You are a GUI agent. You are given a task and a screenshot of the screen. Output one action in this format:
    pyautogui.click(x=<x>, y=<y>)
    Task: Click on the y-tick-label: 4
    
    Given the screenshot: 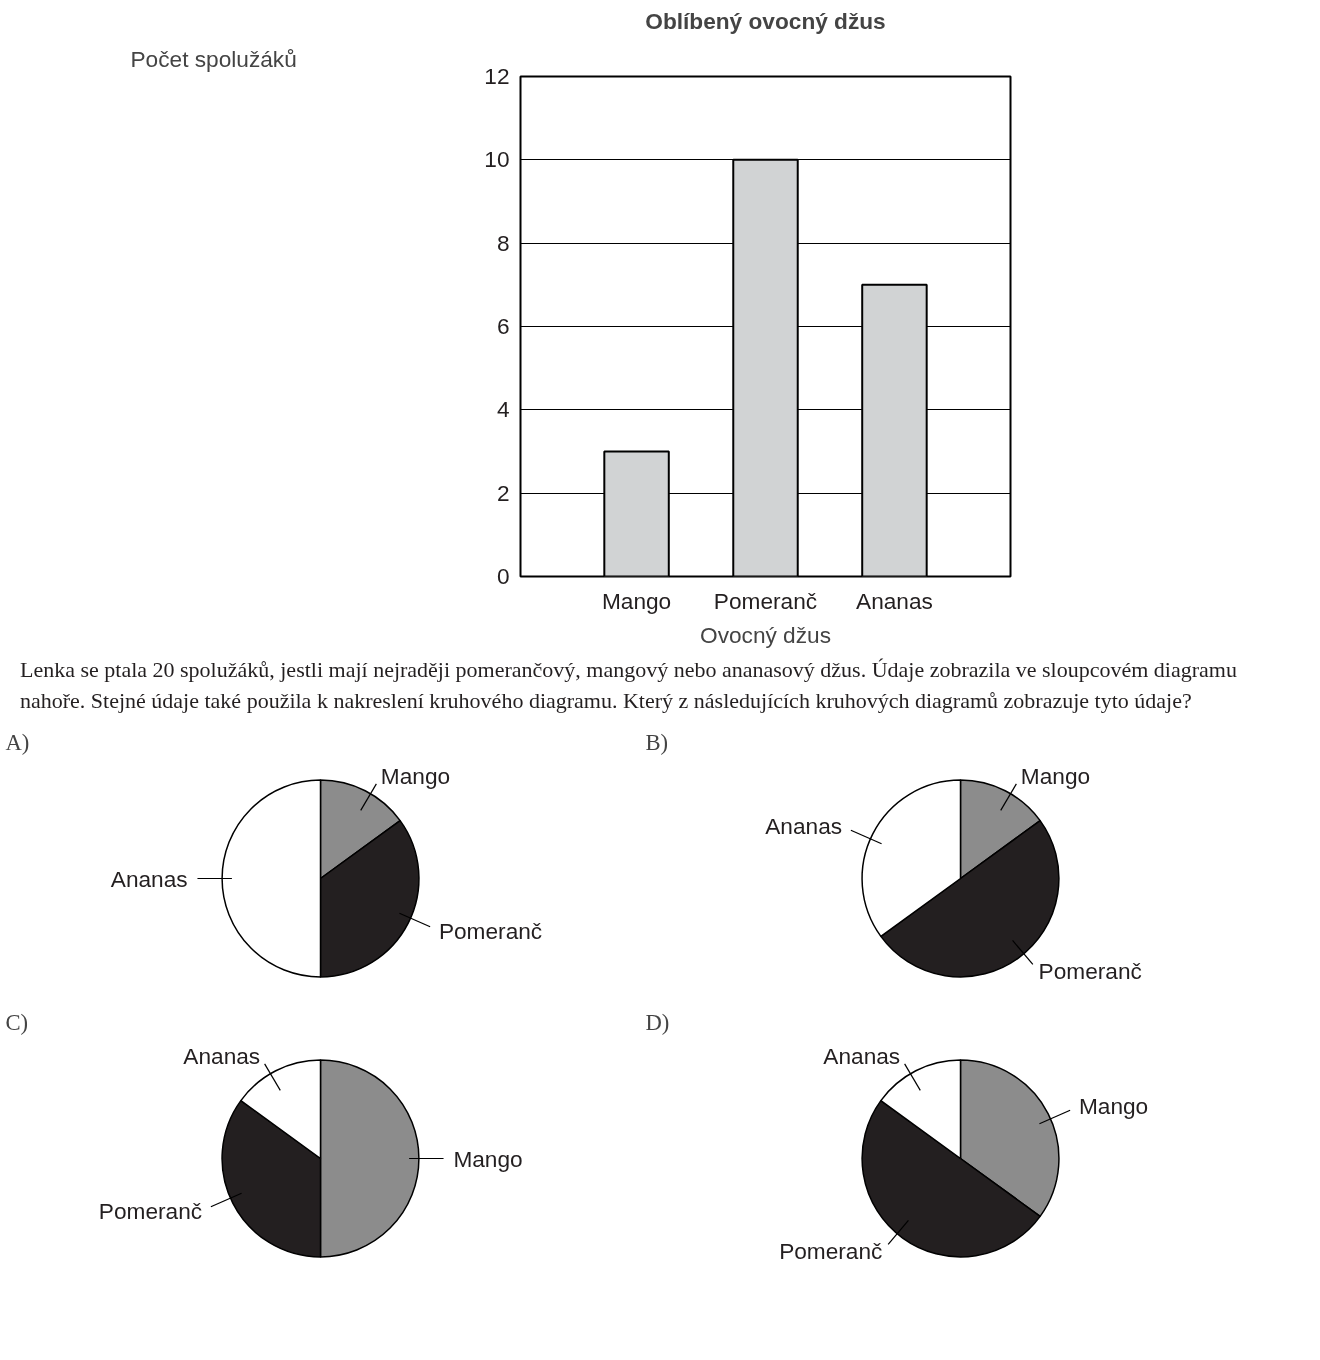 What is the action you would take?
    pyautogui.click(x=503, y=409)
    